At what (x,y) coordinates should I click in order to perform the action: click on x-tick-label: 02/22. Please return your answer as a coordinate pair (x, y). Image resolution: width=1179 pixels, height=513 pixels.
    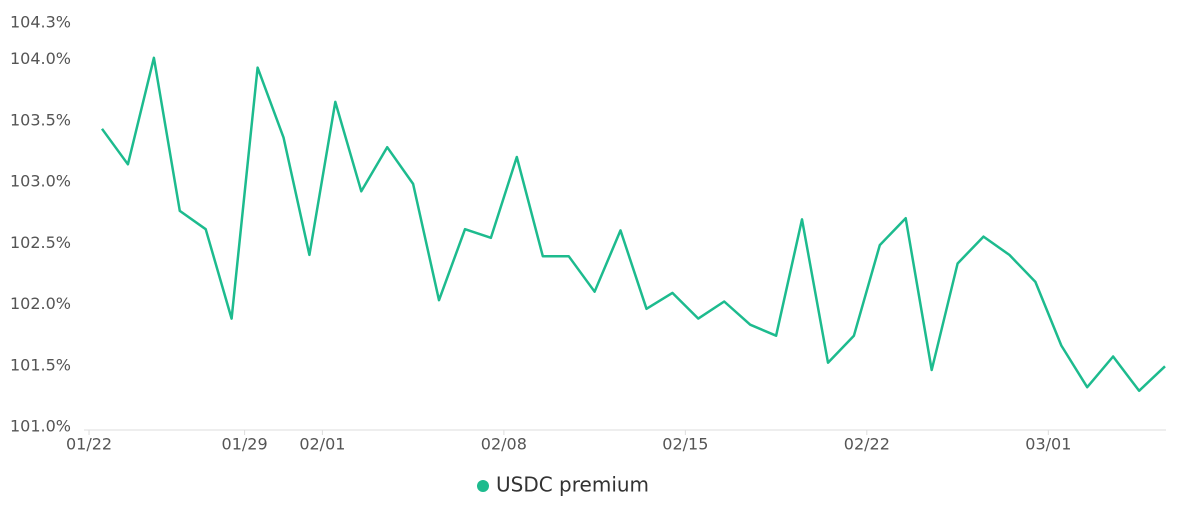
    Looking at the image, I should click on (867, 444).